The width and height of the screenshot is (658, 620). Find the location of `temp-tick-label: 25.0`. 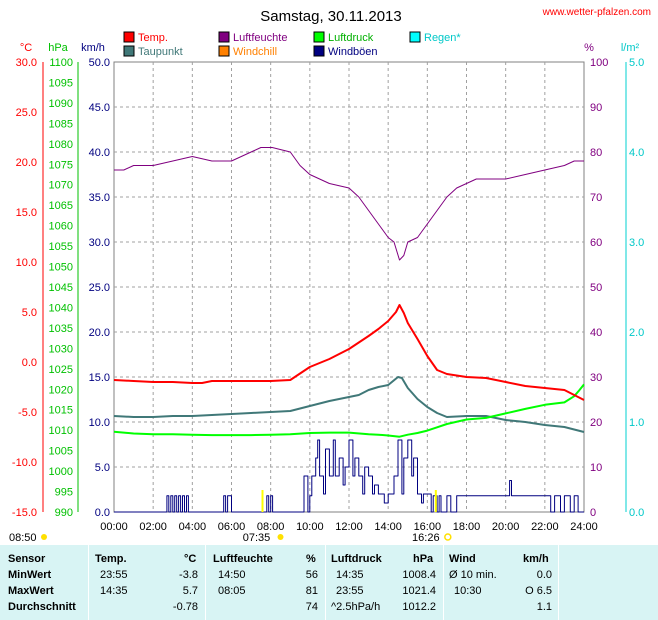

temp-tick-label: 25.0 is located at coordinates (26, 113).